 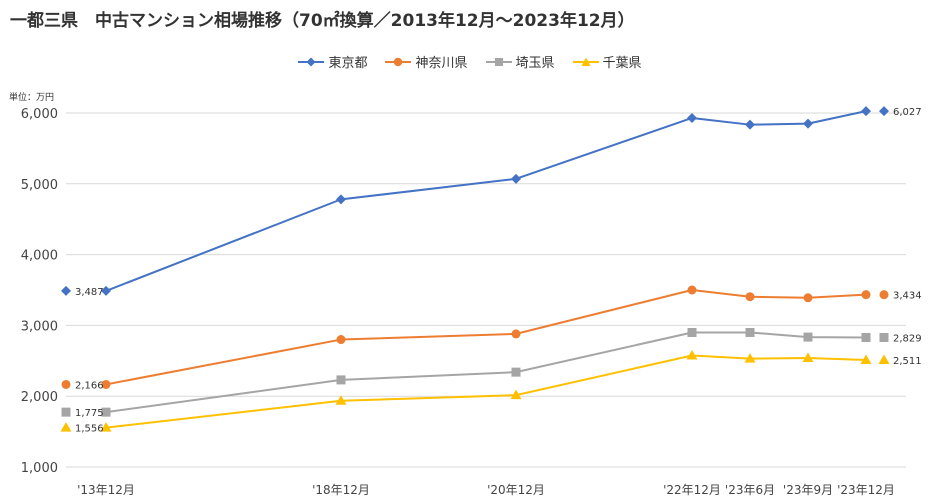 What do you see at coordinates (692, 490) in the screenshot?
I see `x-tick-label: '22年12月` at bounding box center [692, 490].